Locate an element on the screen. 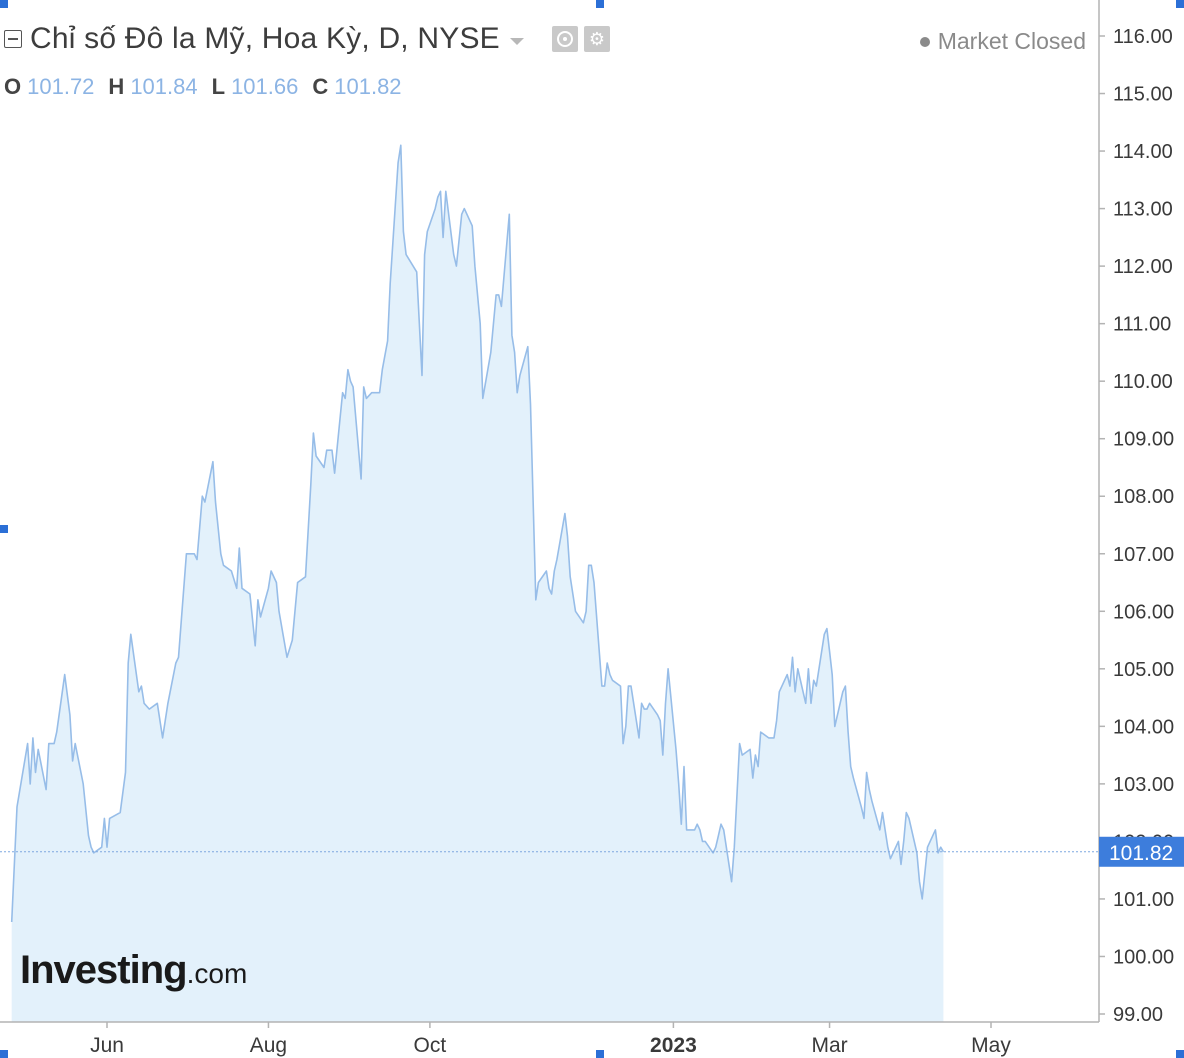  chevron-down-icon is located at coordinates (516, 41).